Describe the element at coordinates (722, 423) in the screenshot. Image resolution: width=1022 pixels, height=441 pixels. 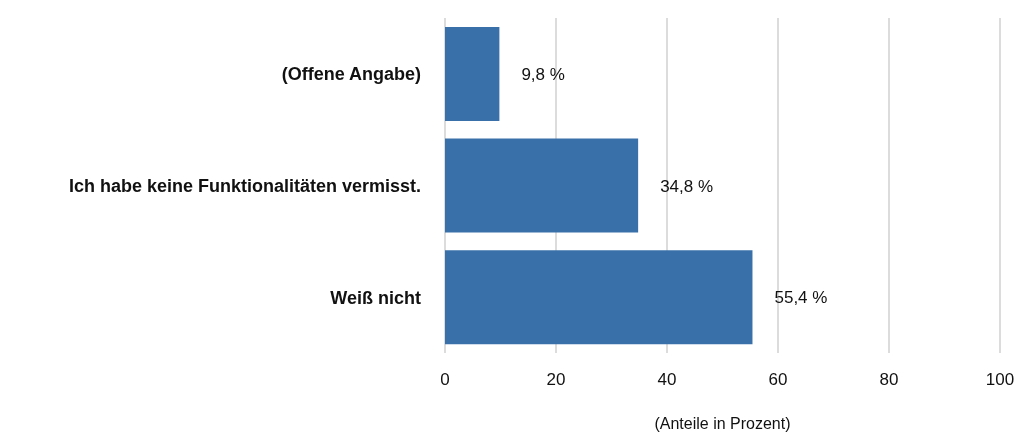
I see `x-axis-title: (Anteile in Prozent)` at that location.